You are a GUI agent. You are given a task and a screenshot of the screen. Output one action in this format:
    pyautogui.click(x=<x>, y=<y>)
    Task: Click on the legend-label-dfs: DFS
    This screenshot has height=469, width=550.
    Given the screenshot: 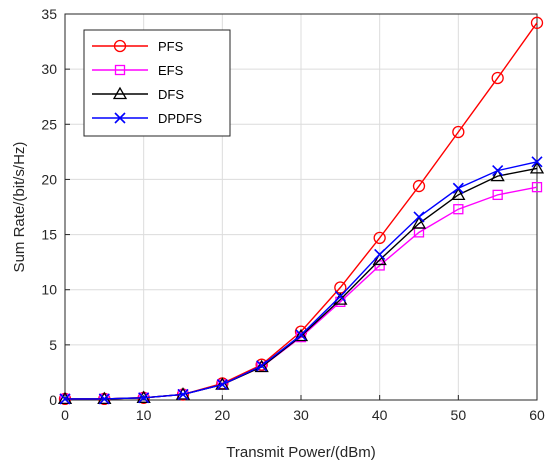 What is the action you would take?
    pyautogui.click(x=171, y=94)
    